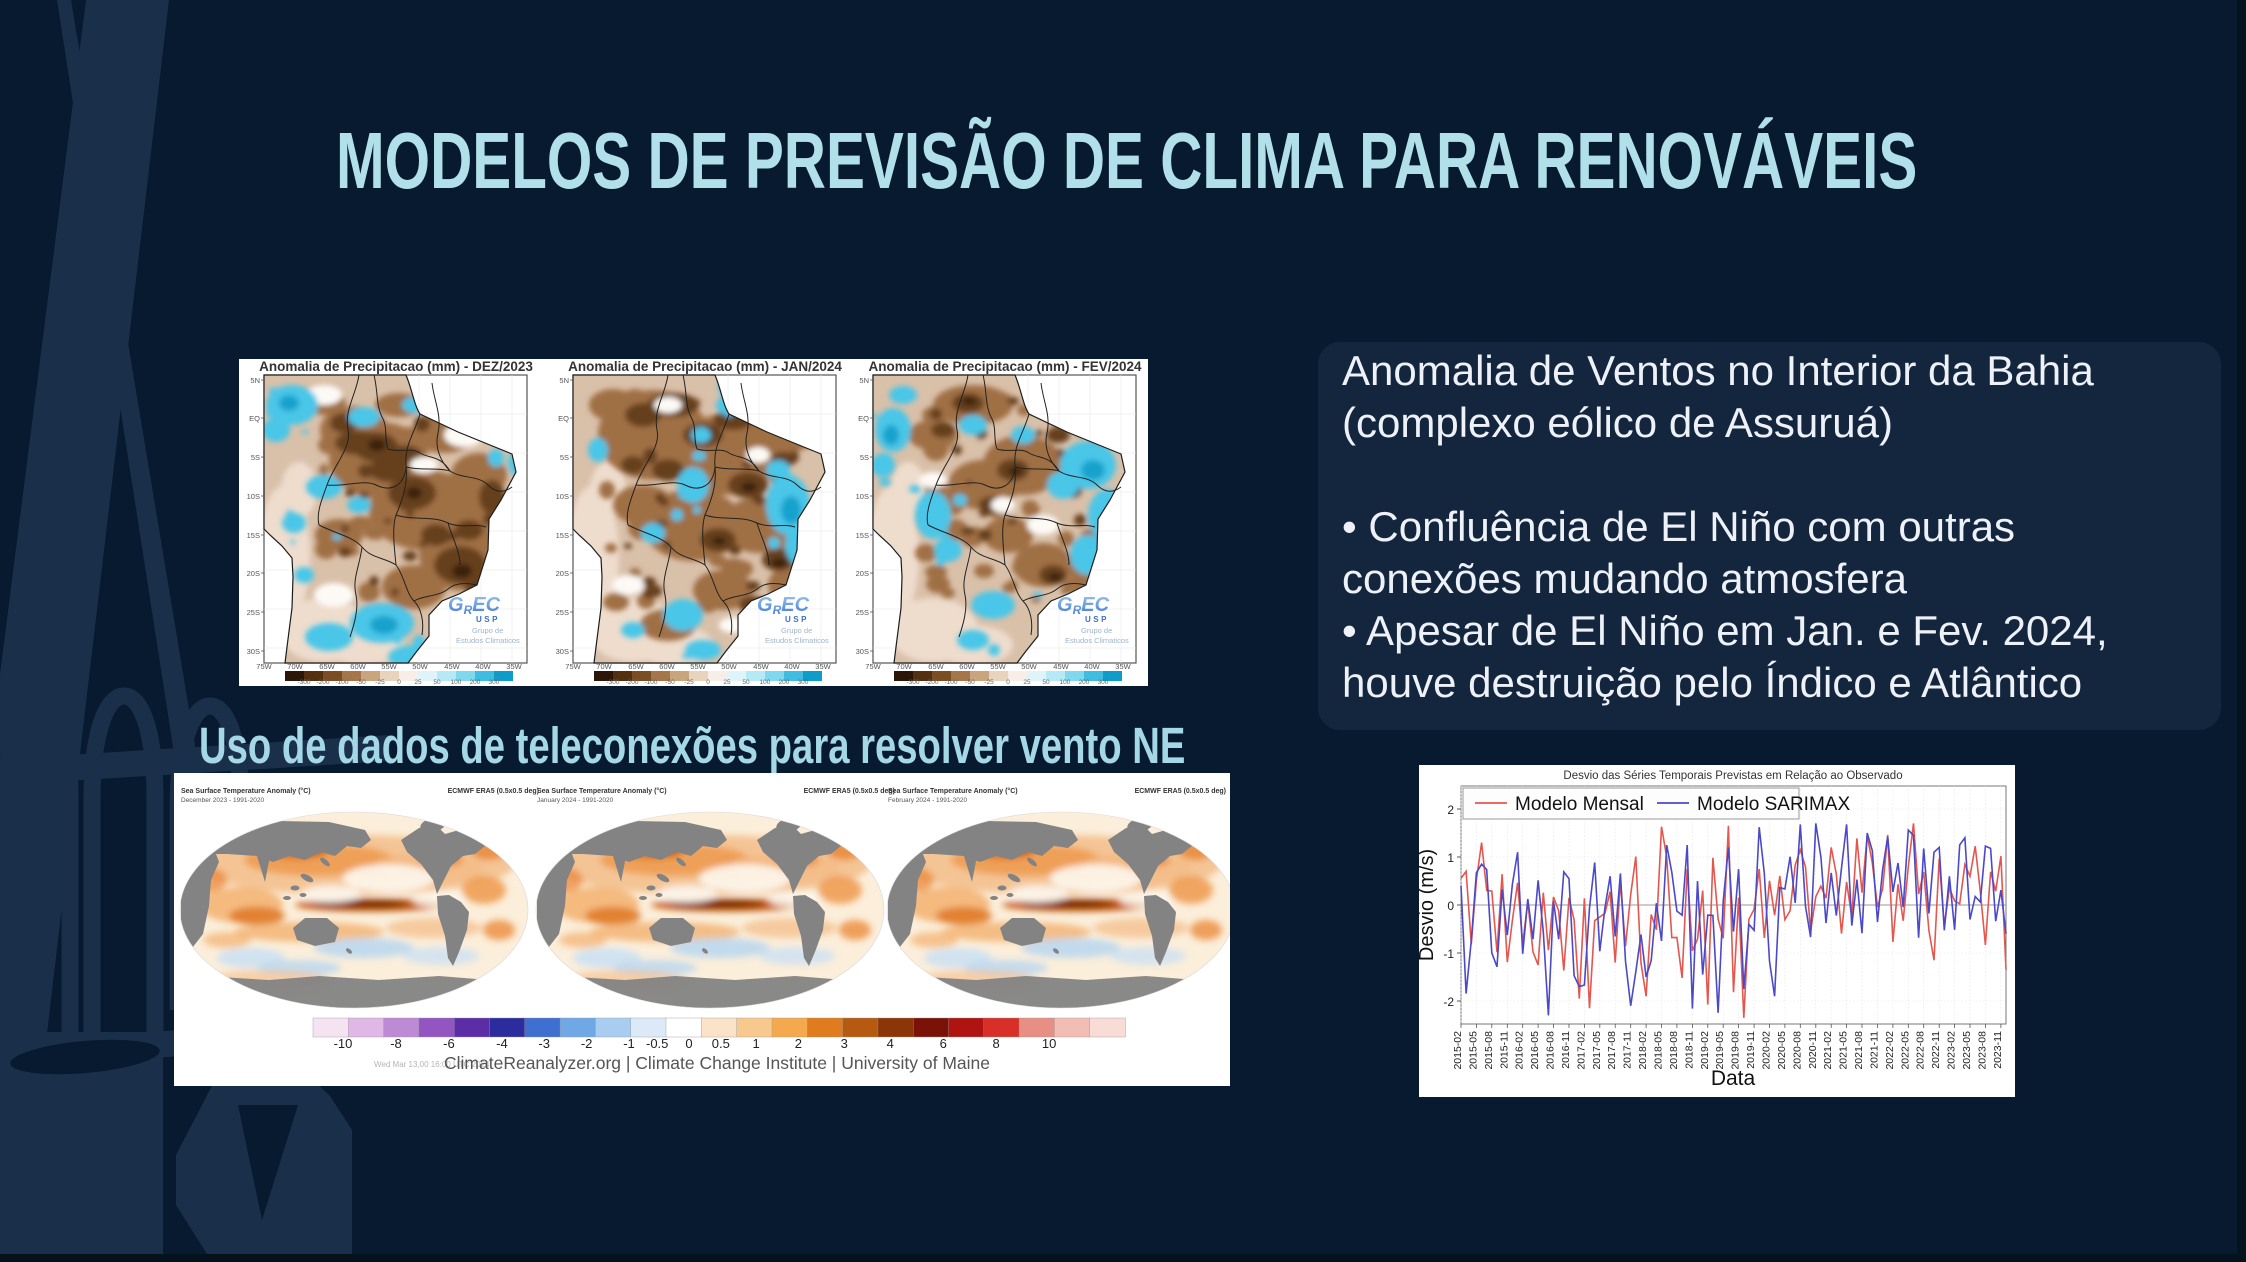  What do you see at coordinates (1535, 1050) in the screenshot?
I see `svg-text: 2016-05` at bounding box center [1535, 1050].